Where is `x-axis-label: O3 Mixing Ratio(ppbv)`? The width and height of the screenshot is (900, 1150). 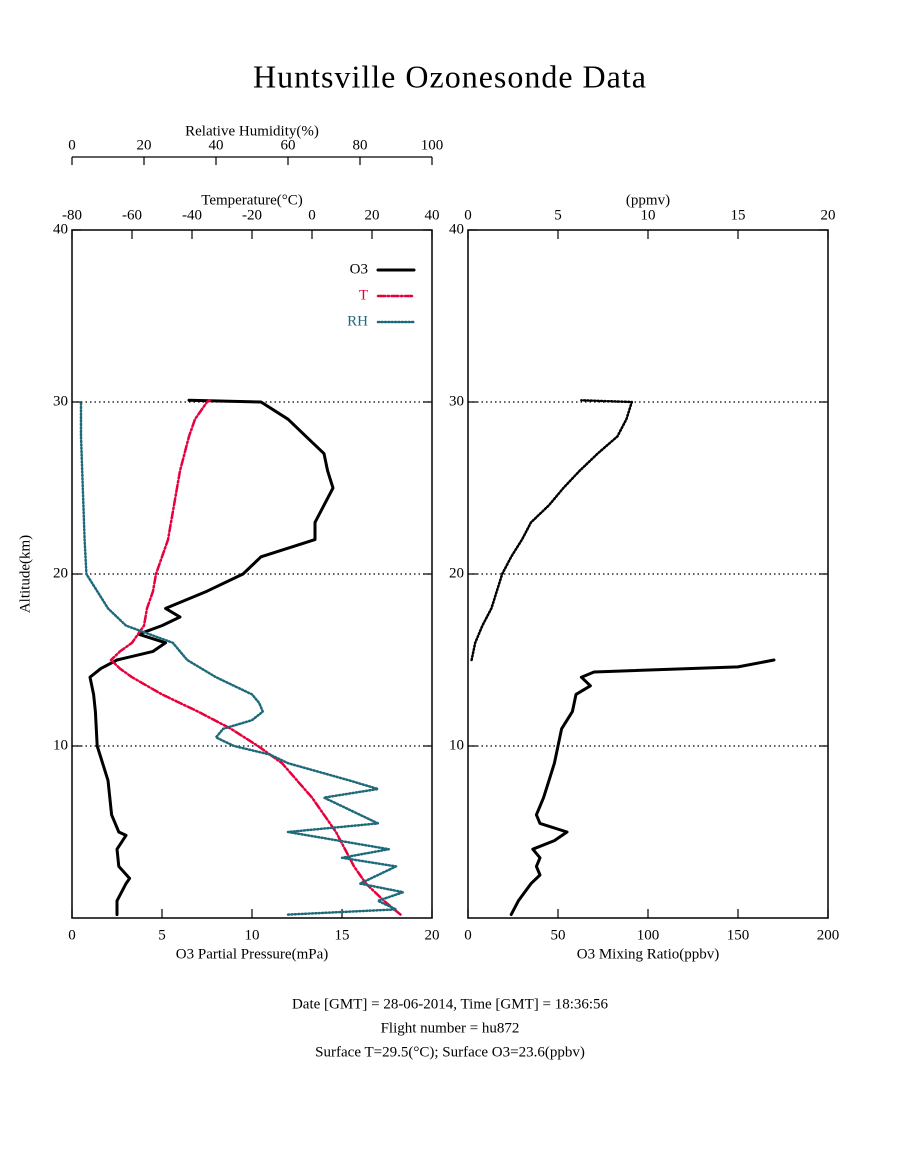
x-axis-label: O3 Mixing Ratio(ppbv) is located at coordinates (648, 954).